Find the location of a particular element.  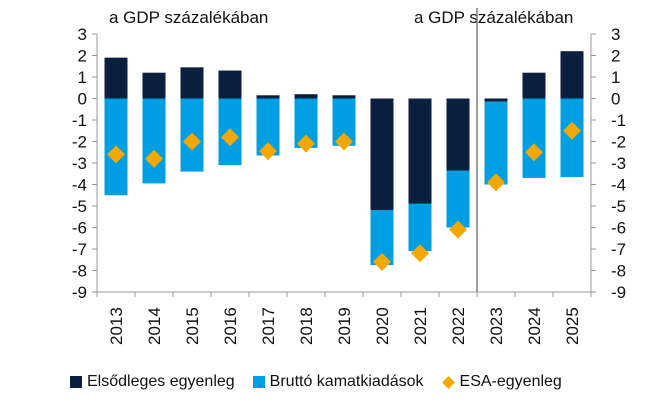

marker-esa-balance-2015 is located at coordinates (192, 141).